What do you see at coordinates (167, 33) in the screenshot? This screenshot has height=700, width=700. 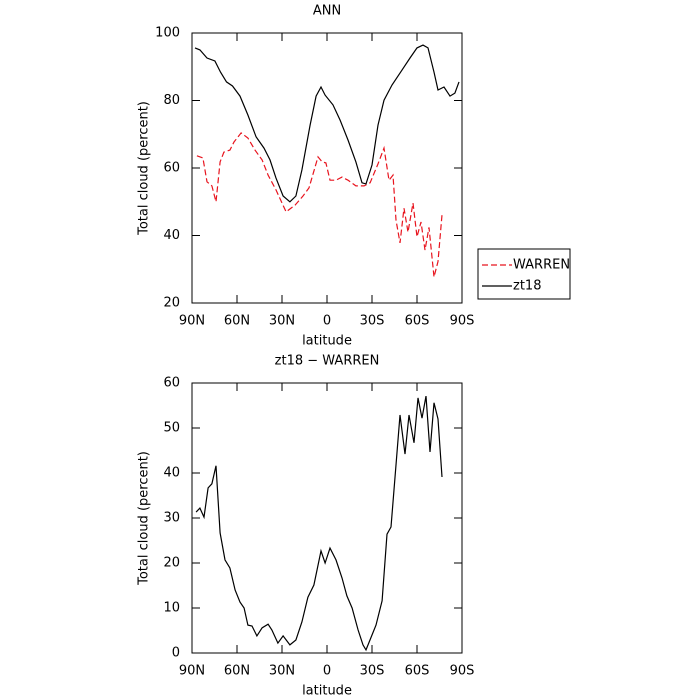 I see `y-tick-label: 100` at bounding box center [167, 33].